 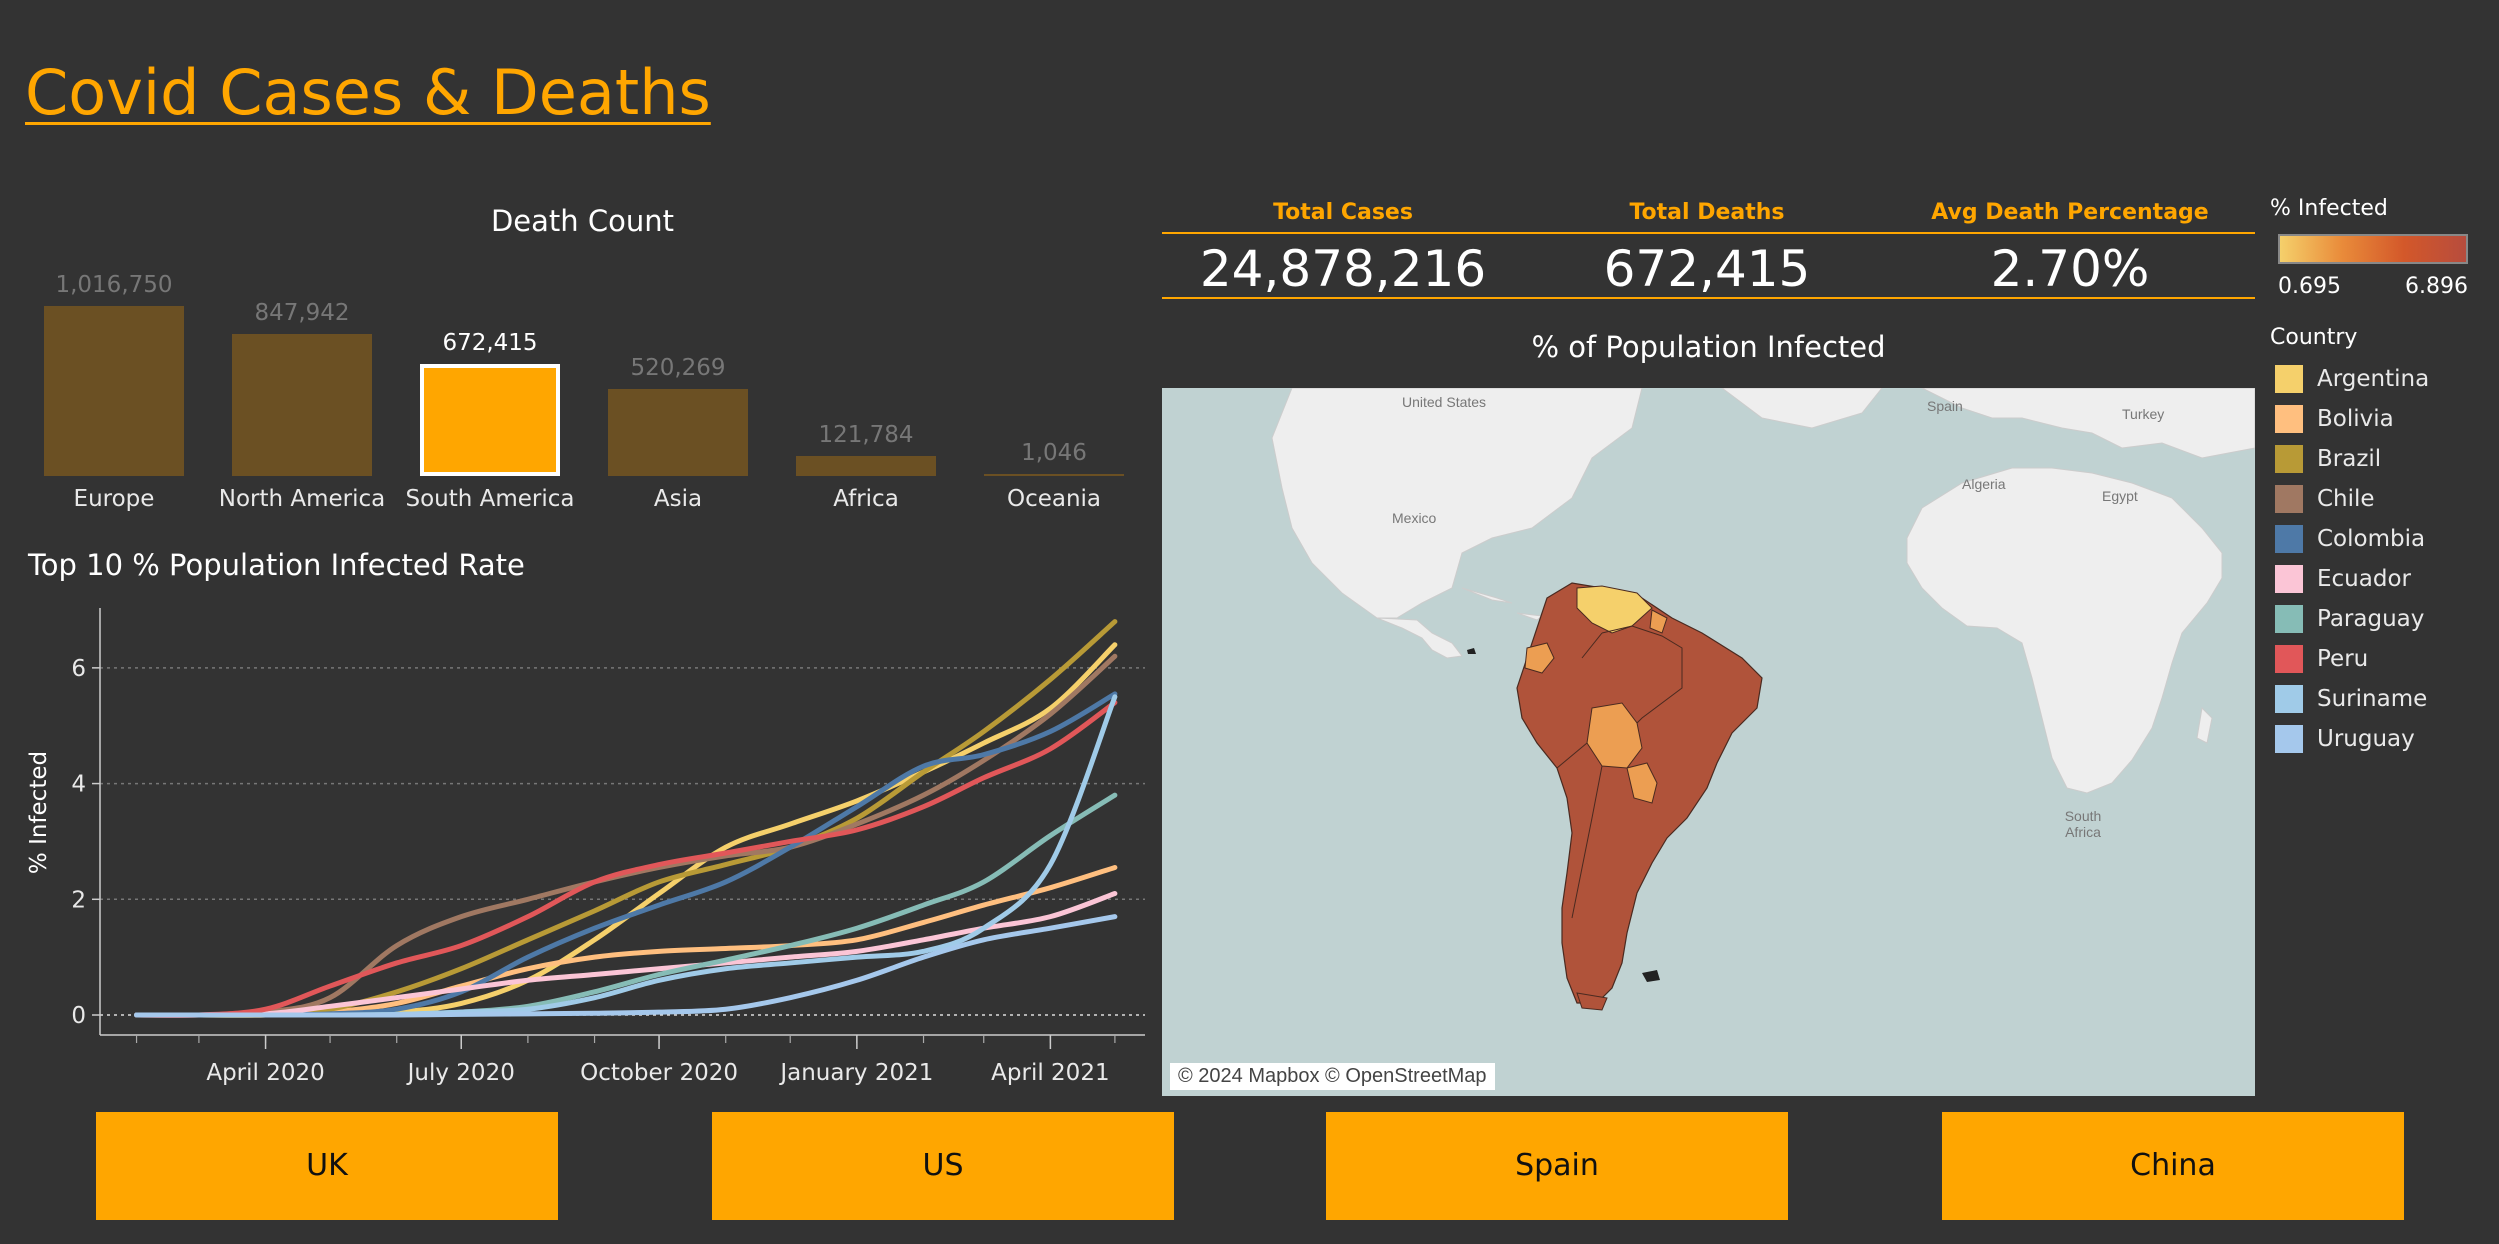 I want to click on africa-land, so click(x=2064, y=630).